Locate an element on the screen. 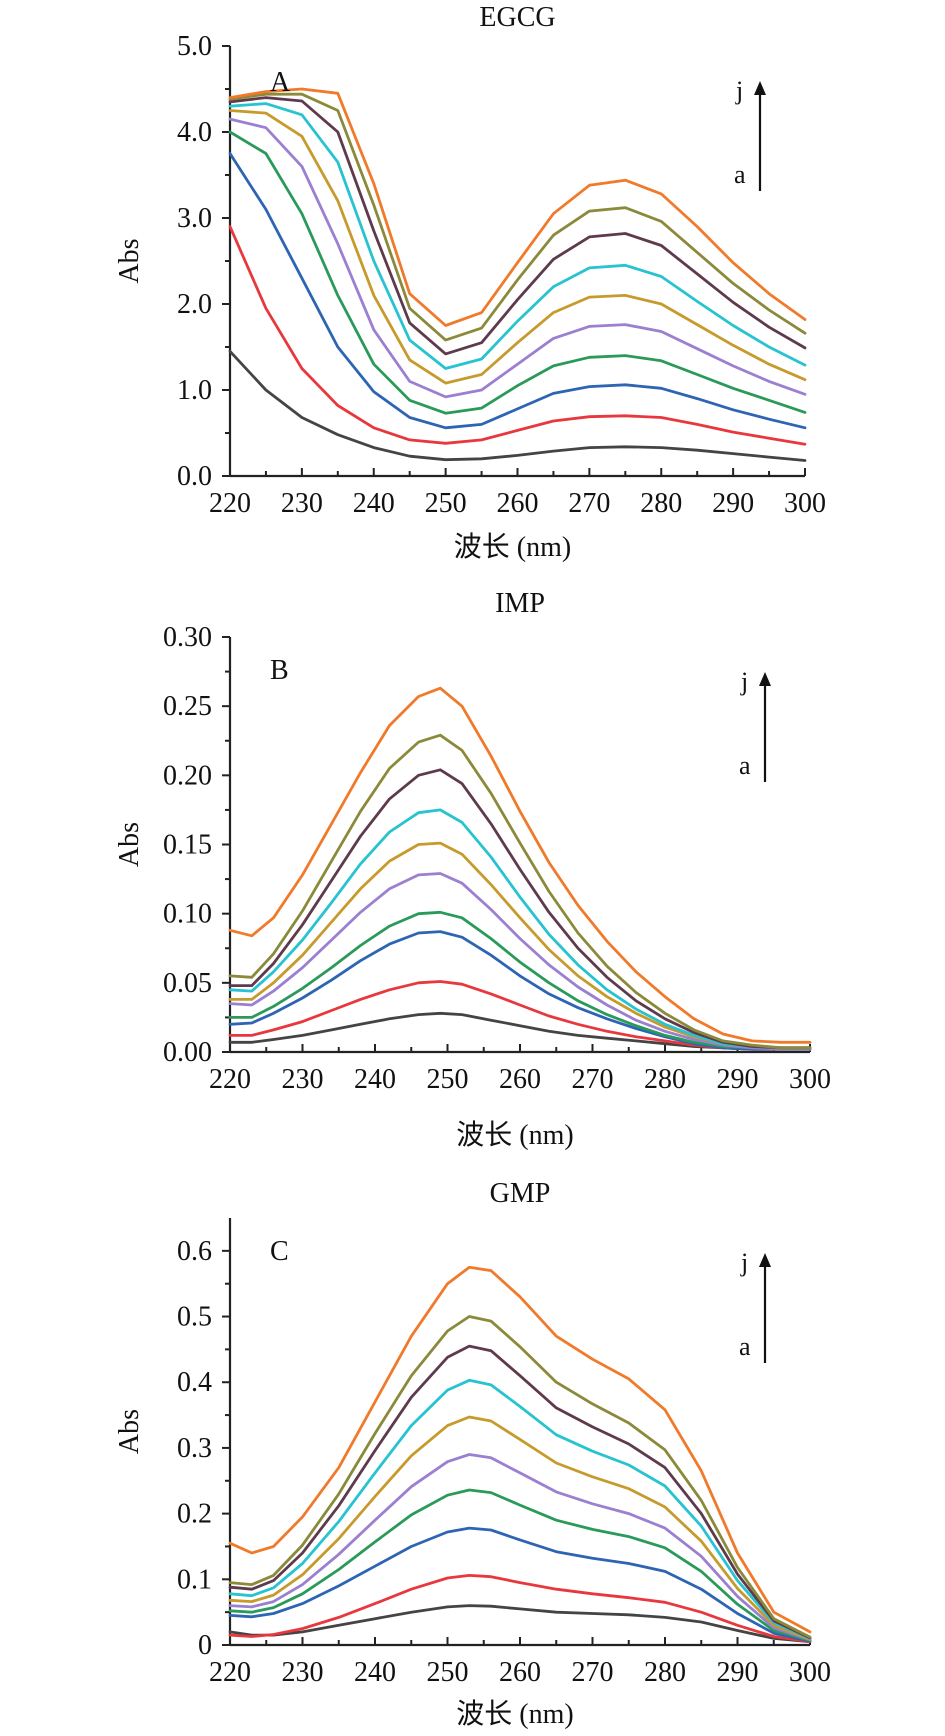 This screenshot has width=945, height=1736. y-tick-label: 1.0 is located at coordinates (194, 390).